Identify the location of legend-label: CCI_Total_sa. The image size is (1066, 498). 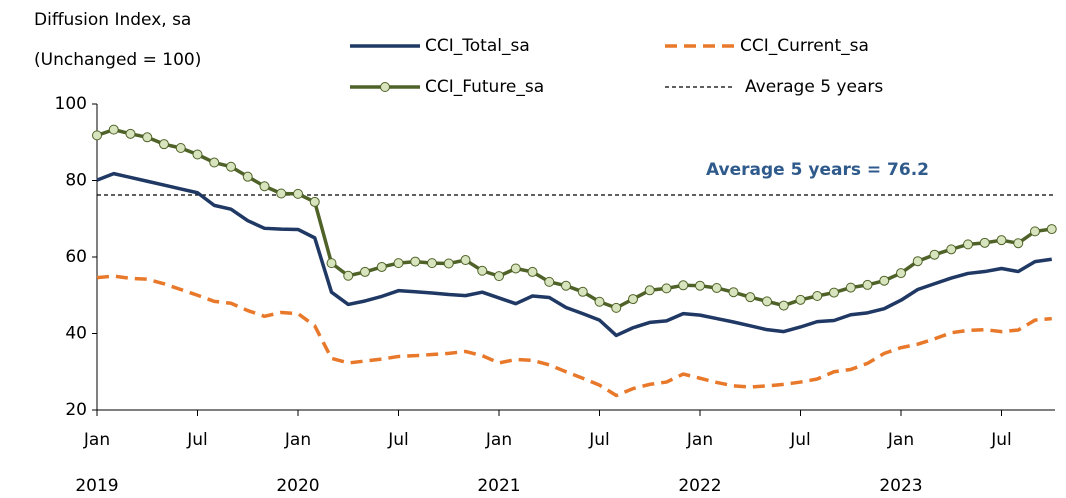
(477, 46).